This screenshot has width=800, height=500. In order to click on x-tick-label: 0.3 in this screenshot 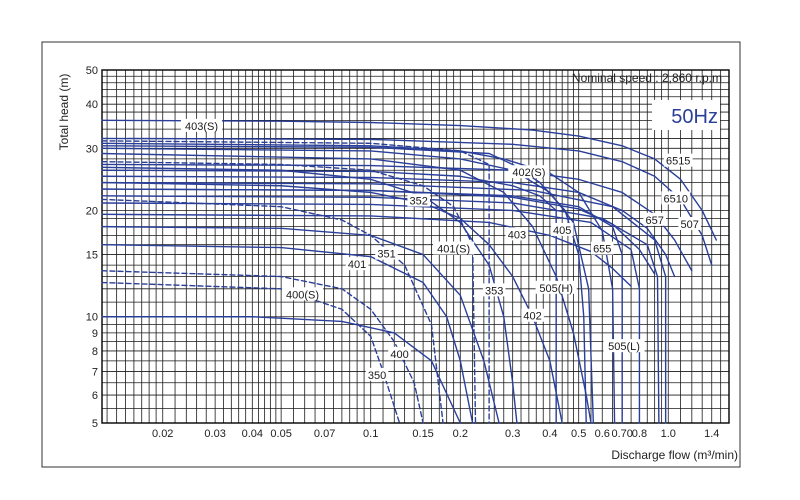, I will do `click(512, 434)`.